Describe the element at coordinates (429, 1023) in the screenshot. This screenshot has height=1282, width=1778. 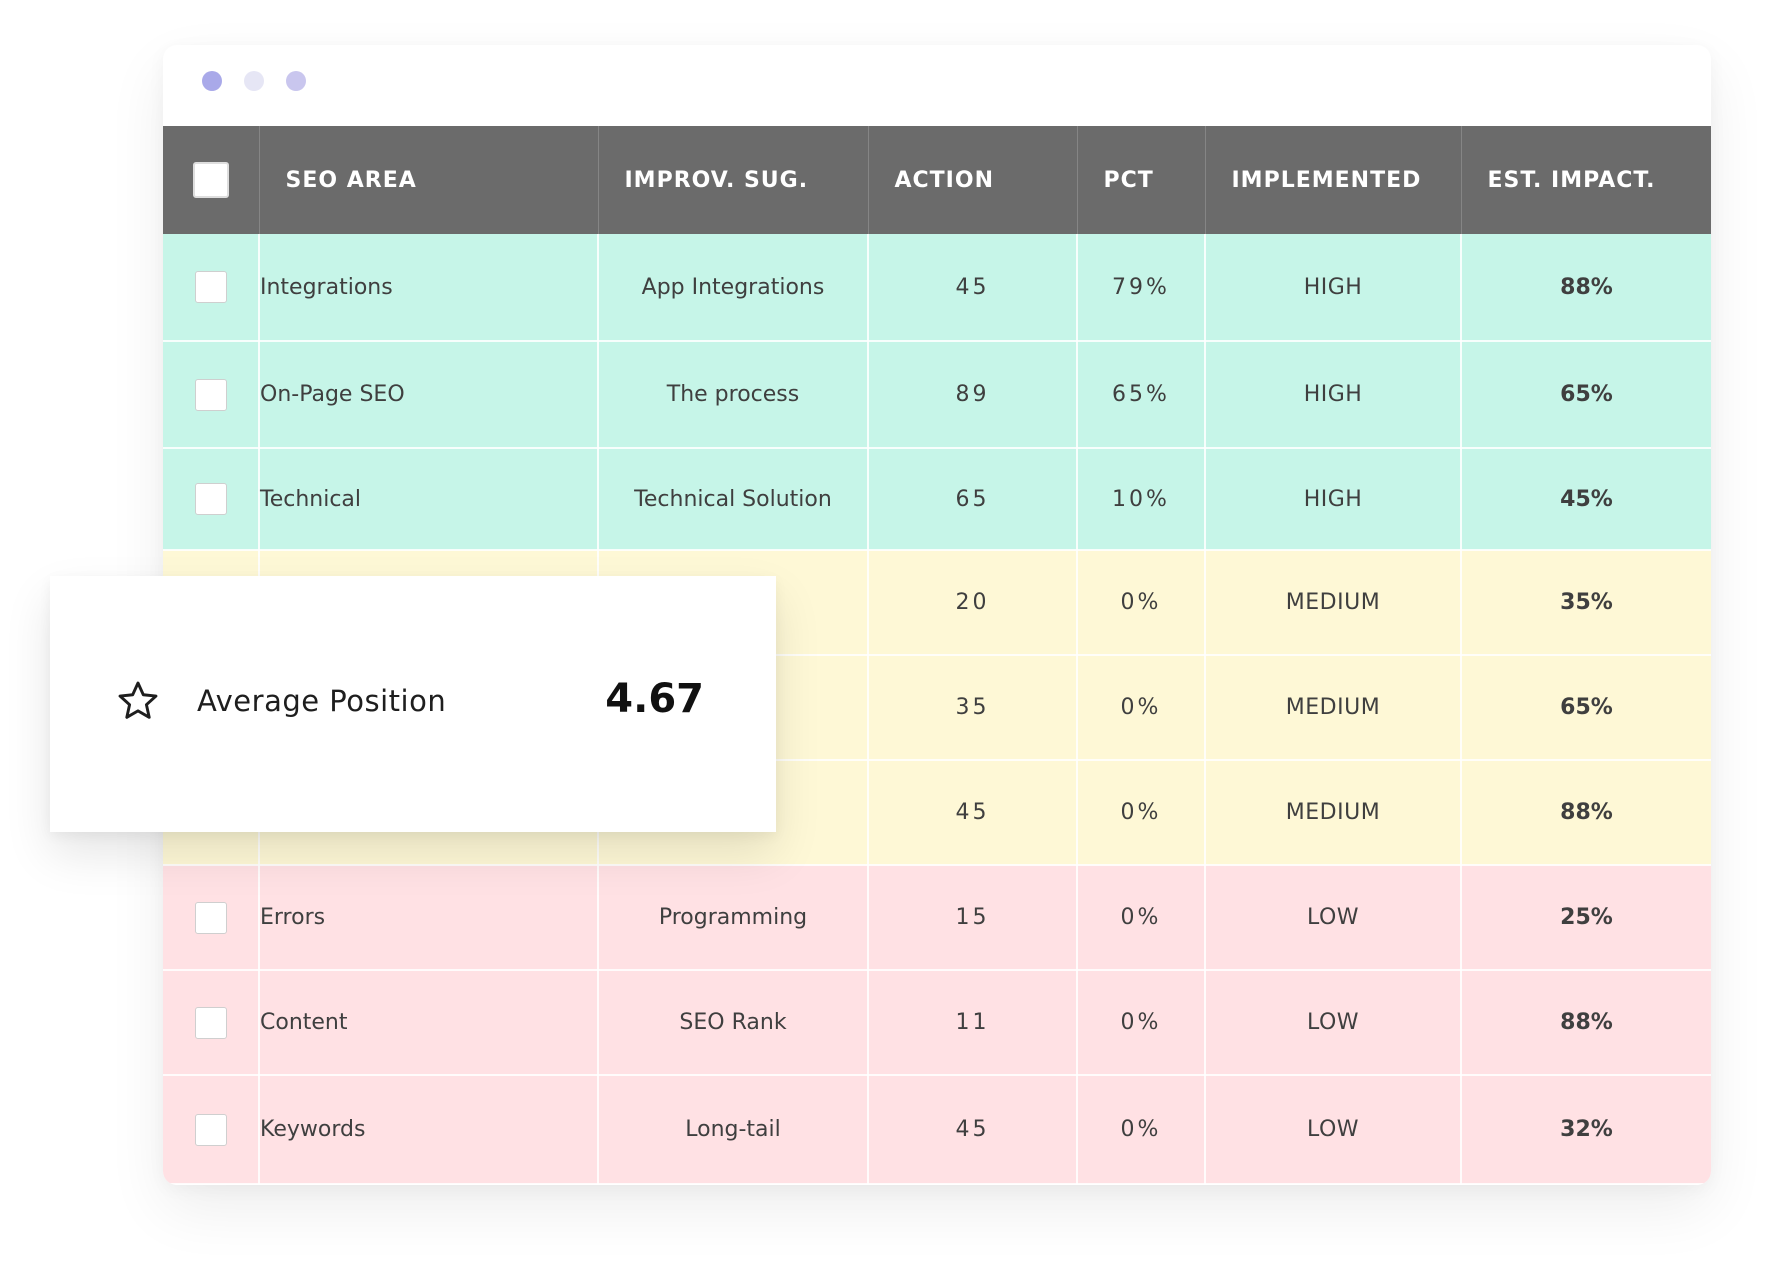
I see `cell-seo-area: Content` at that location.